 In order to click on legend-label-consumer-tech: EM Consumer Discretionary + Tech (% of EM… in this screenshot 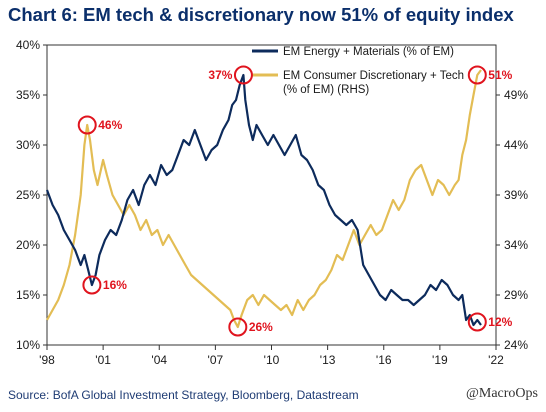, I will do `click(373, 83)`.